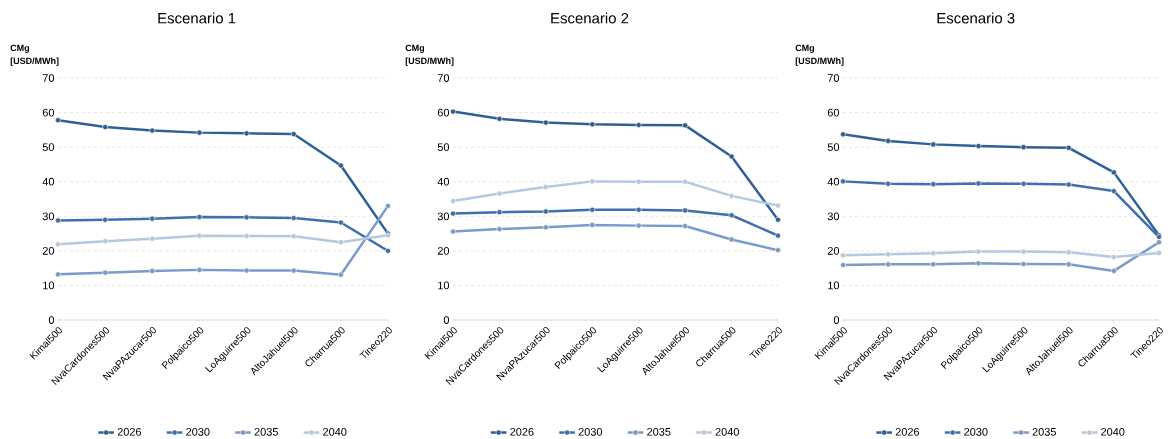 This screenshot has height=439, width=1170. What do you see at coordinates (197, 18) in the screenshot?
I see `chart-title: Escenario 1` at bounding box center [197, 18].